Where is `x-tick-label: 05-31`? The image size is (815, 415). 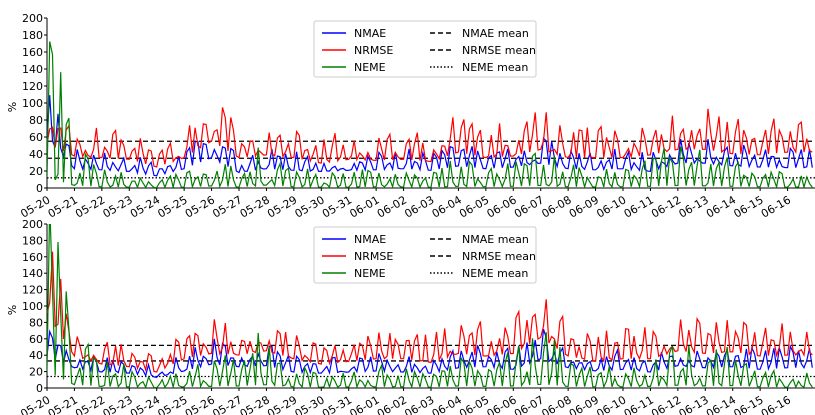
x-tick-label: 05-31 is located at coordinates (337, 206).